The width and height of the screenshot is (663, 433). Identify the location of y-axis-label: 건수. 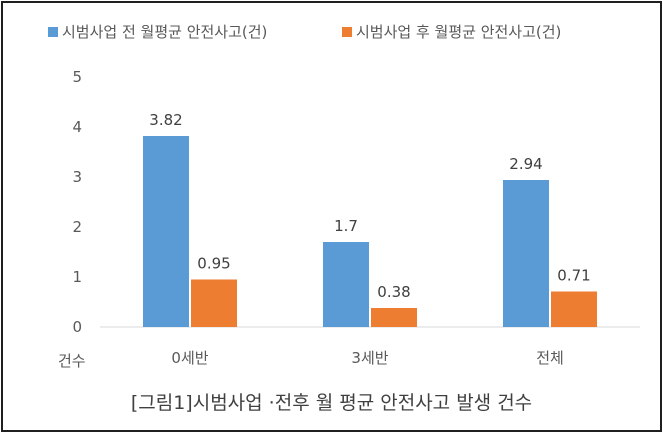
(72, 361).